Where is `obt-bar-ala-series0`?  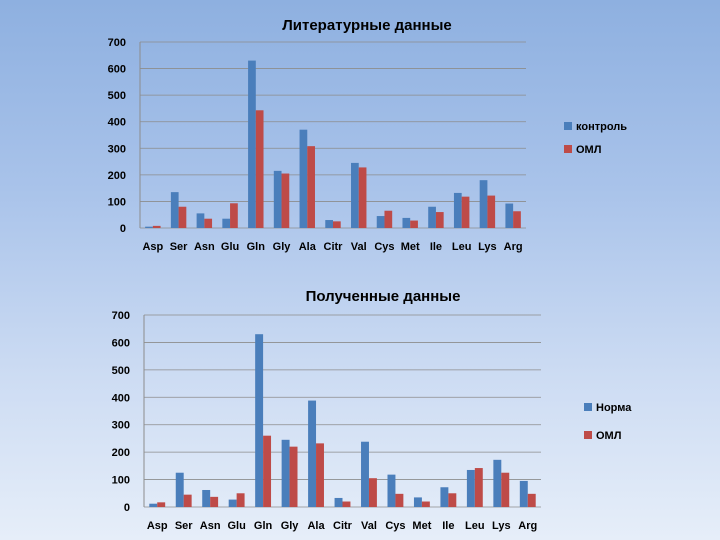 obt-bar-ala-series0 is located at coordinates (312, 453).